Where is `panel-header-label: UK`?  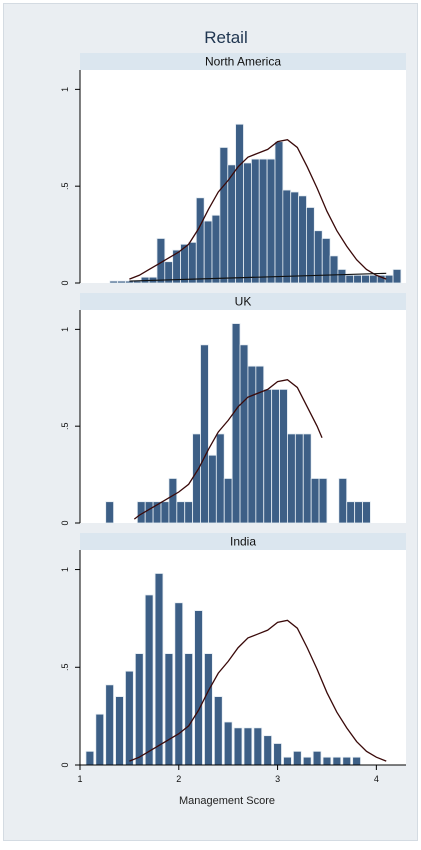
panel-header-label: UK is located at coordinates (243, 302).